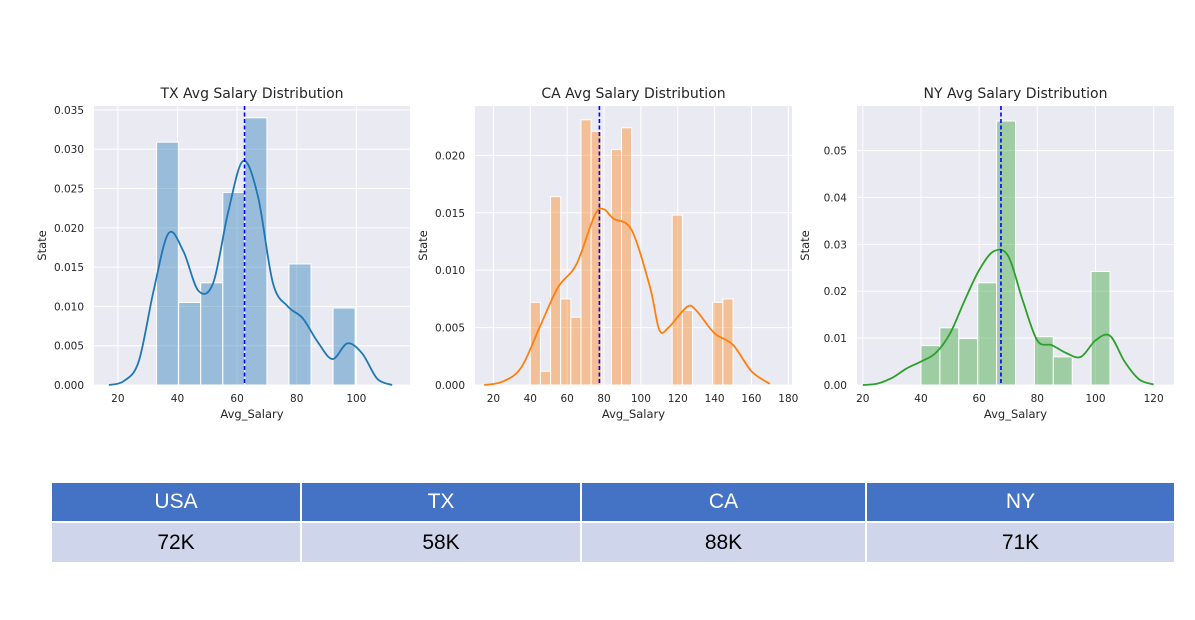  Describe the element at coordinates (835, 386) in the screenshot. I see `y-tick-label: 0.00` at that location.